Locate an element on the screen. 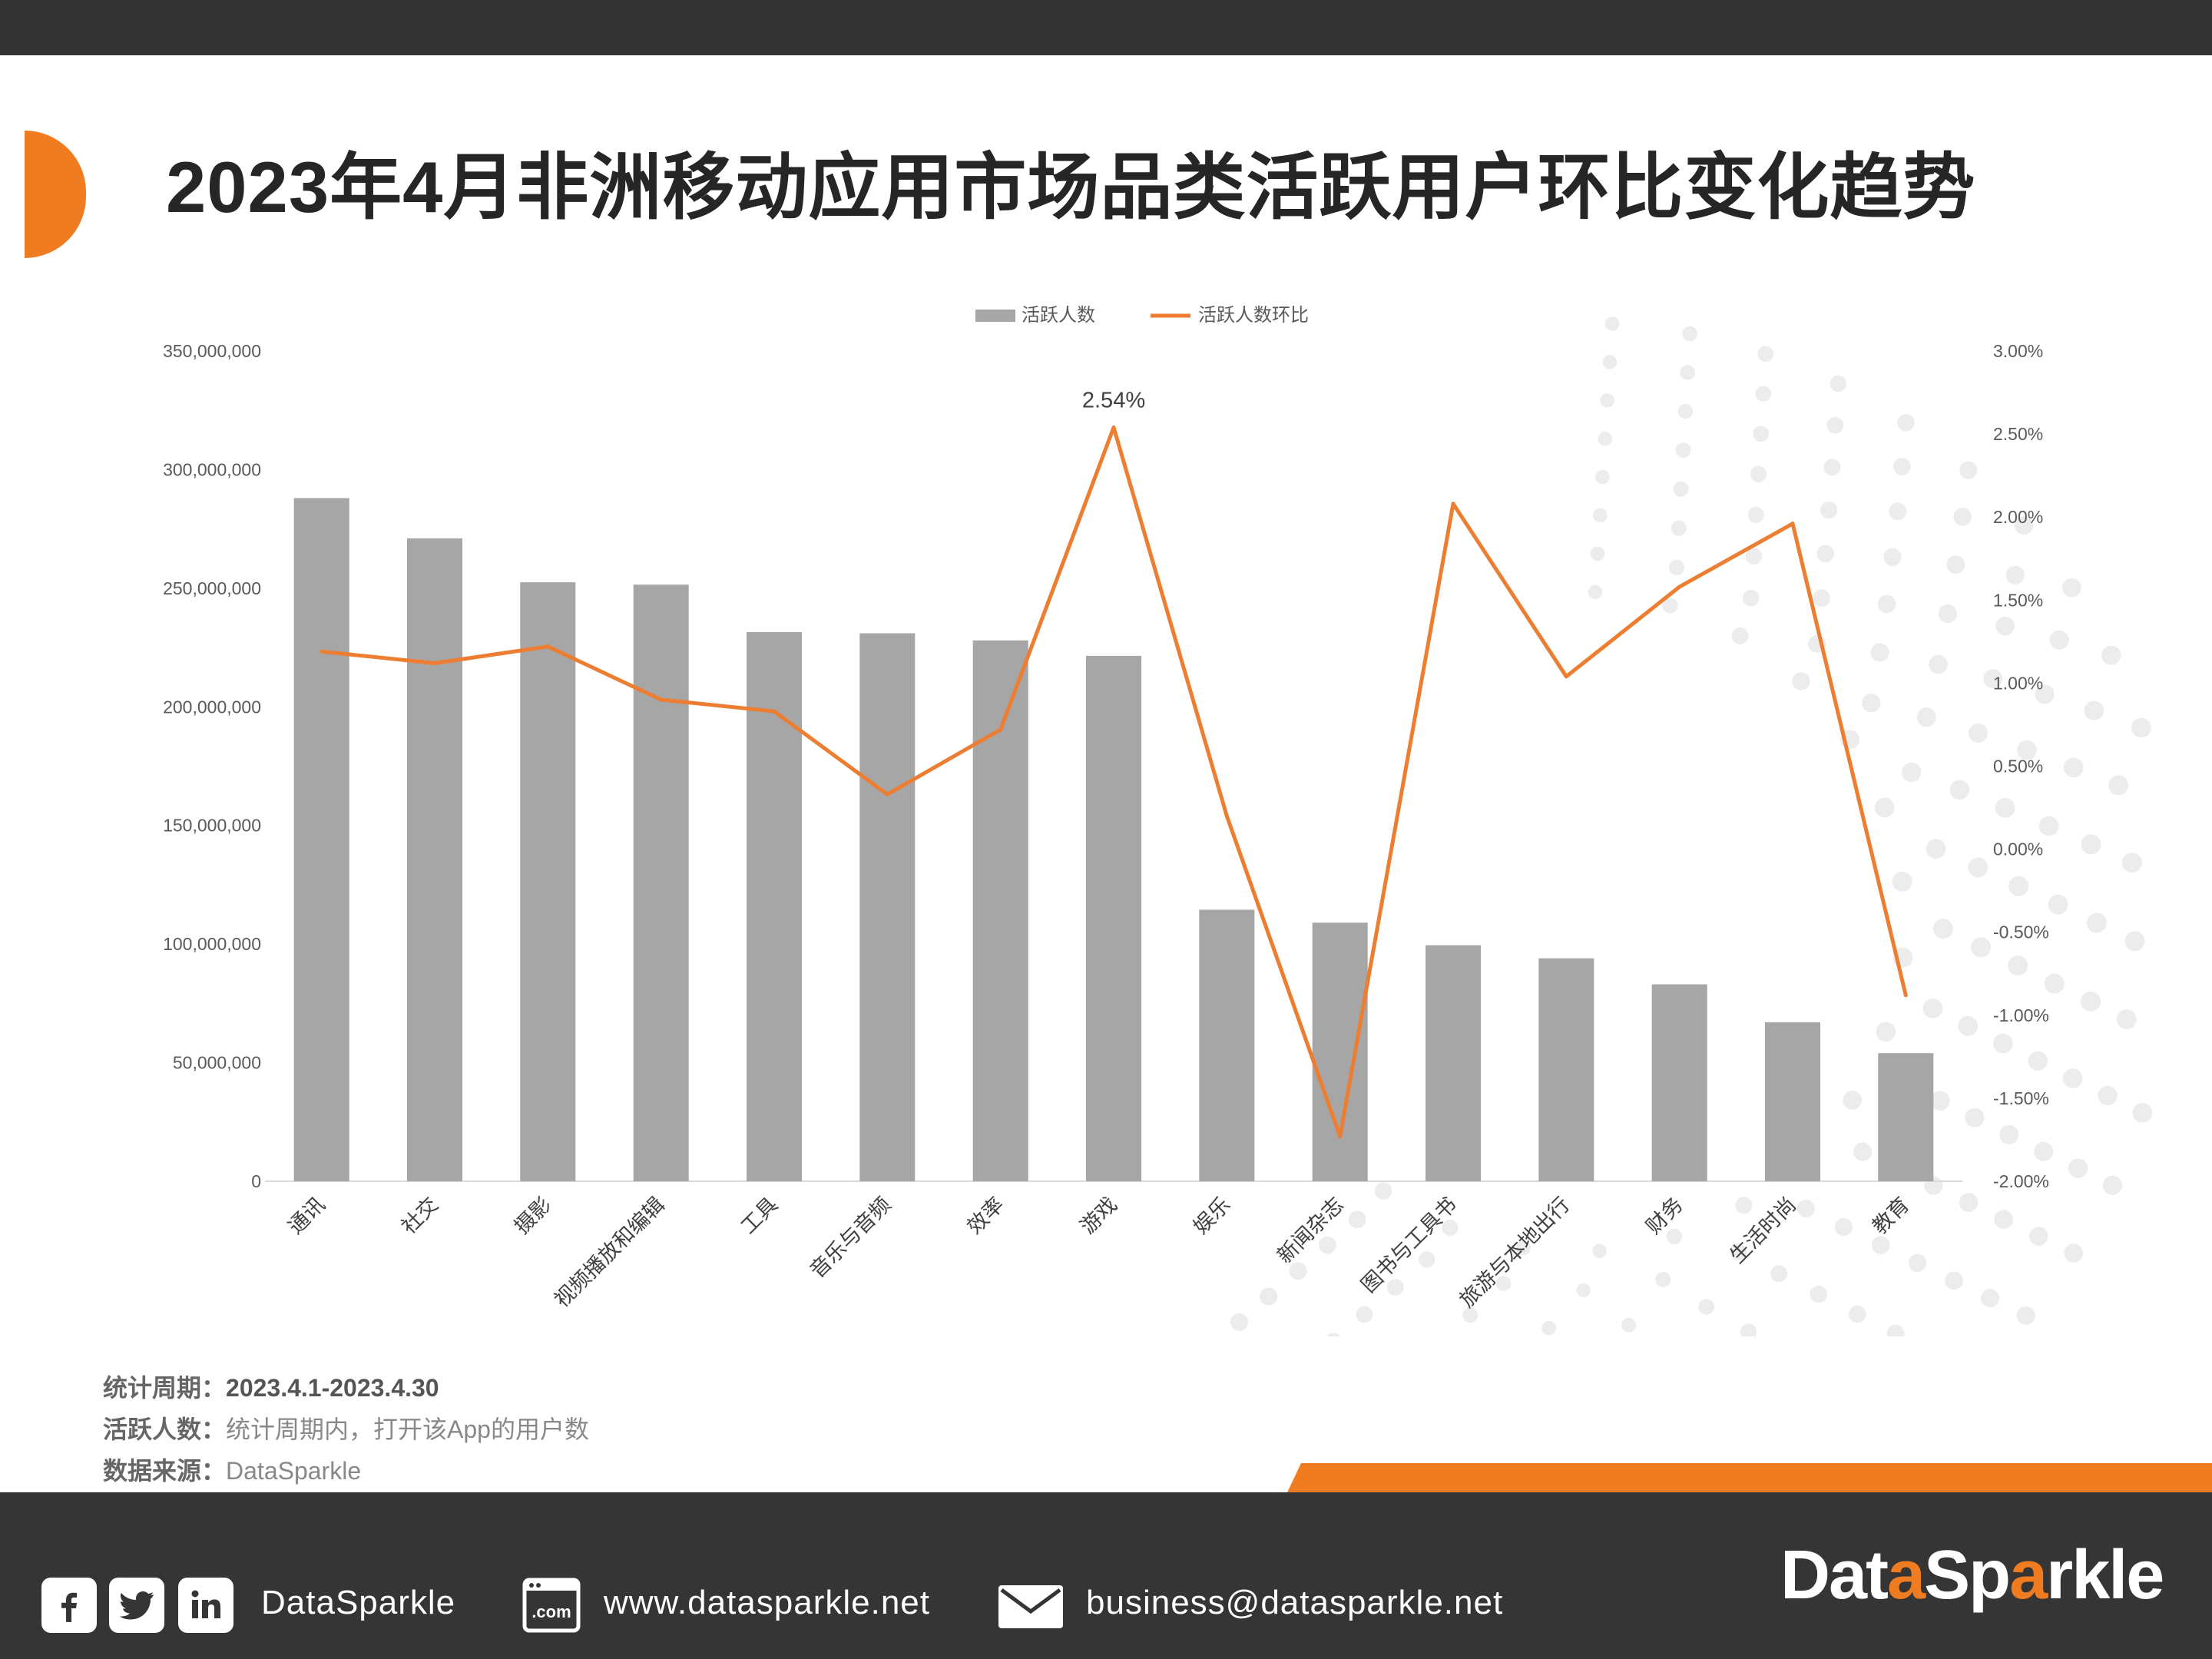  line-point-财务 is located at coordinates (1680, 586).